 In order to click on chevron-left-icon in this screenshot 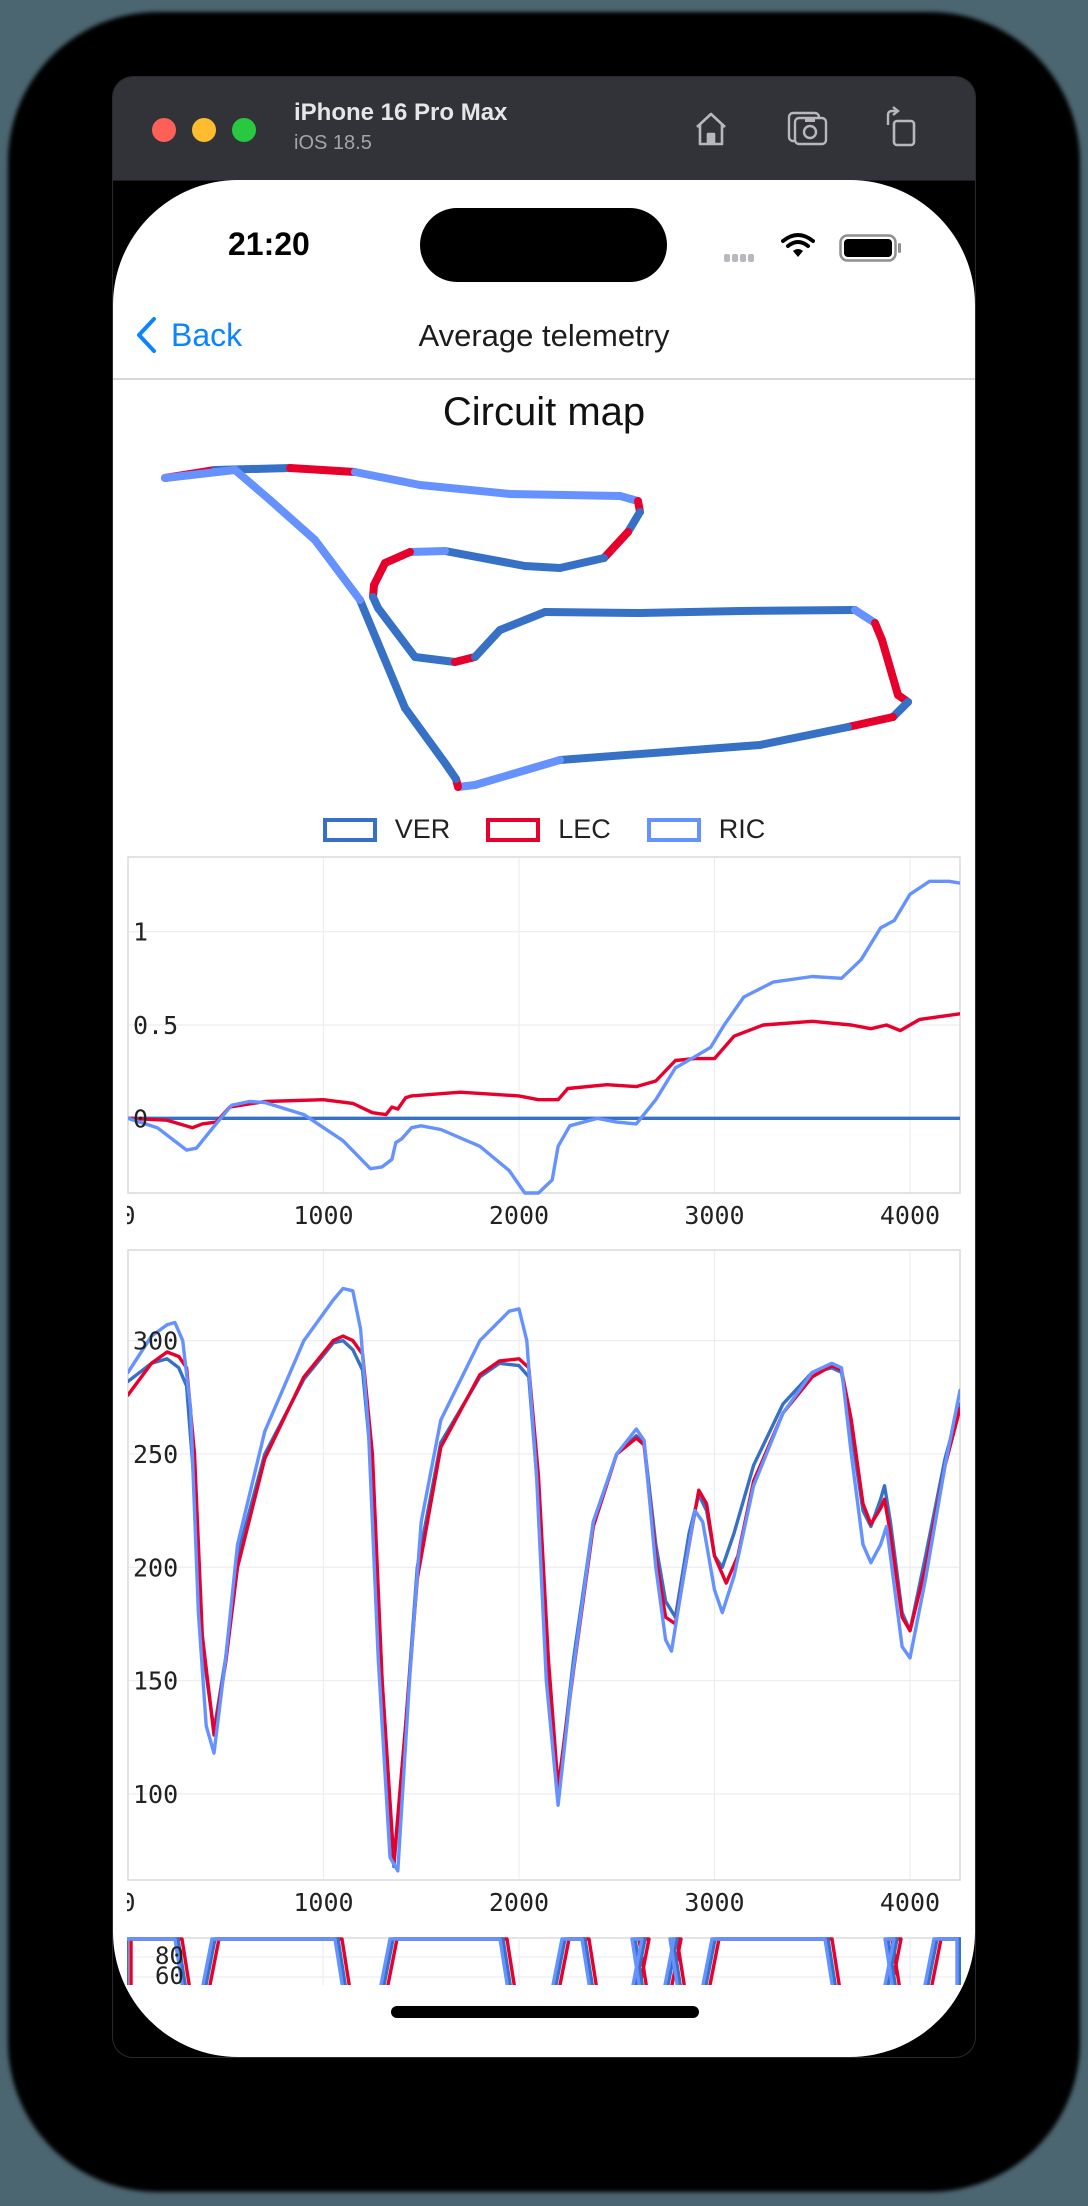, I will do `click(146, 335)`.